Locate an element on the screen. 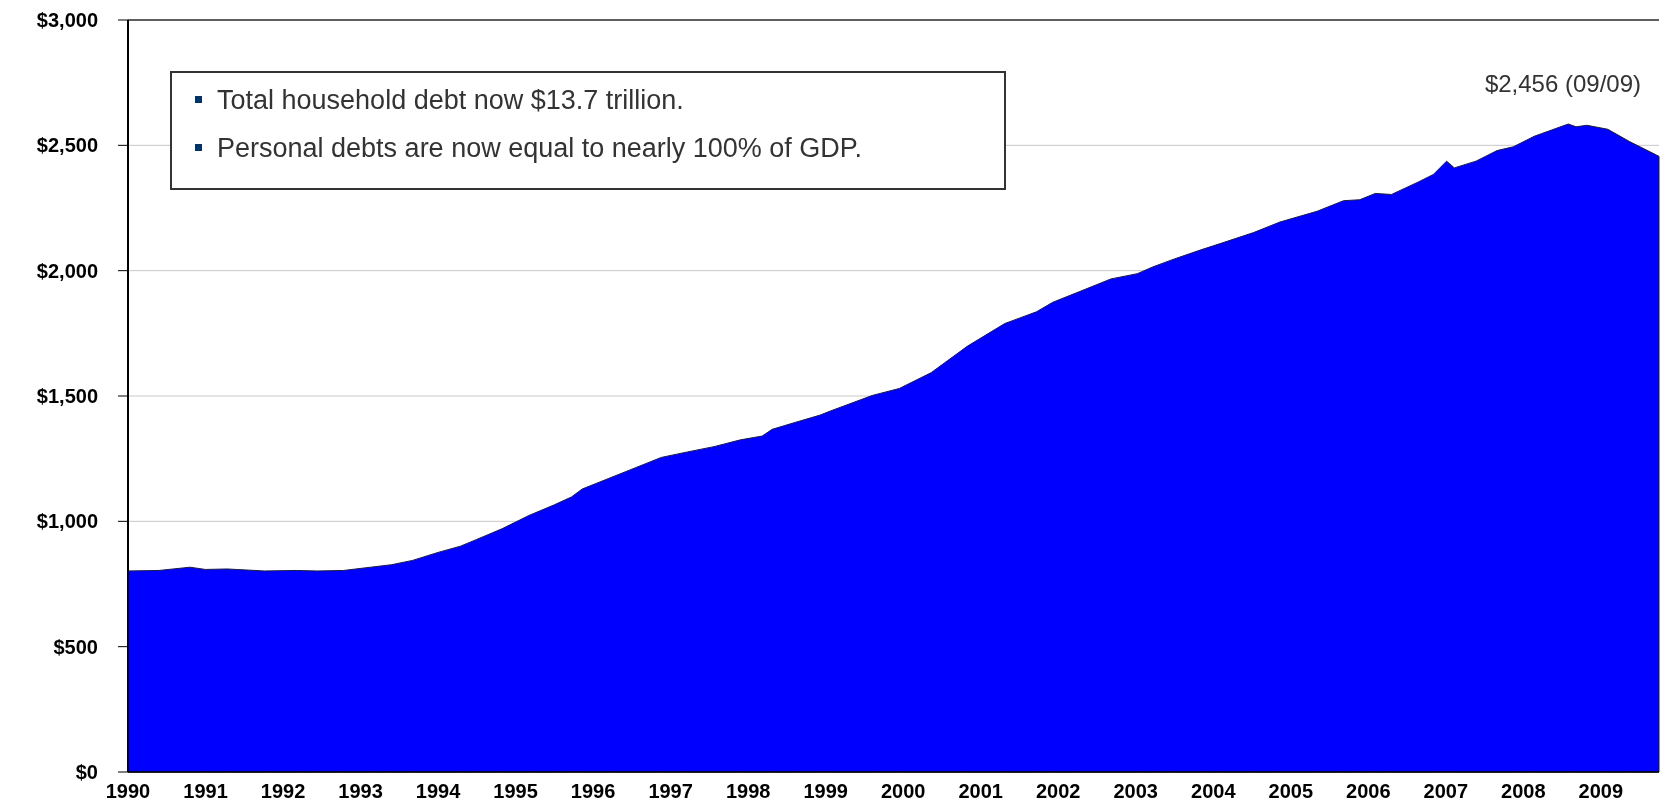 The height and width of the screenshot is (811, 1660). x-tick-label: 1995 is located at coordinates (515, 791).